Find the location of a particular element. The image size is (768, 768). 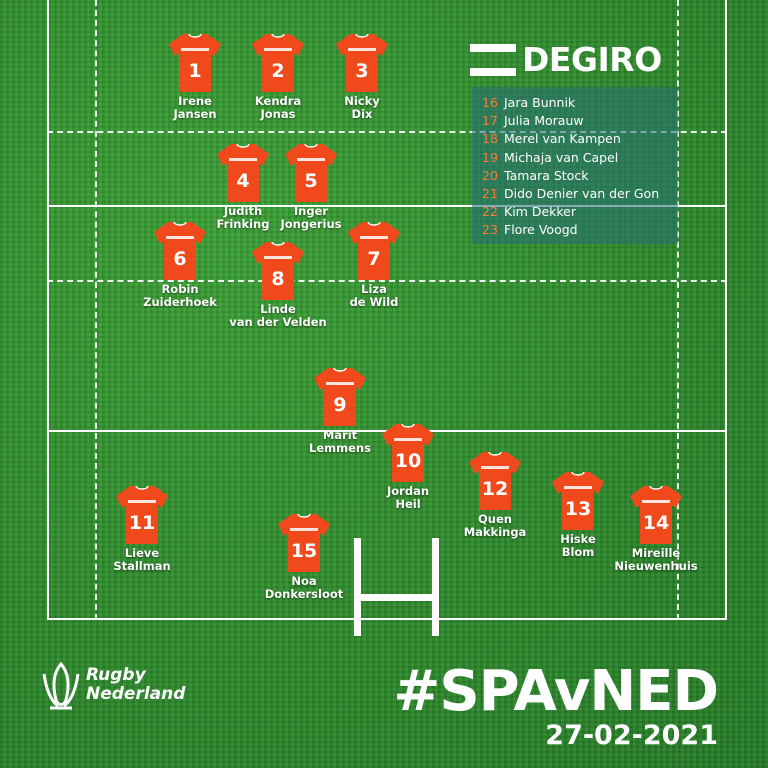

bench-number: 18 is located at coordinates (490, 139).